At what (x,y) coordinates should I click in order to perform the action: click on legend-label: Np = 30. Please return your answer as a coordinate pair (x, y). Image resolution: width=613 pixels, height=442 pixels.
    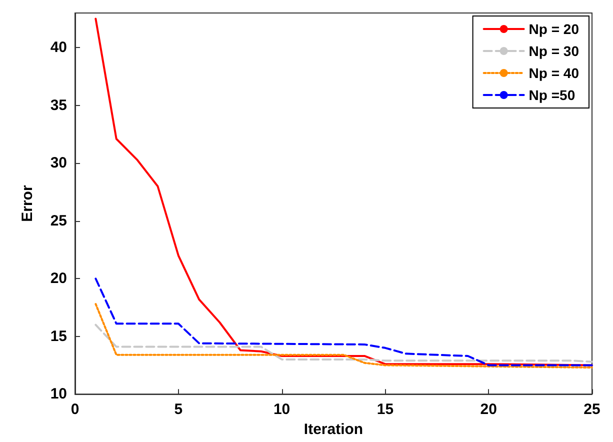
    Looking at the image, I should click on (554, 51).